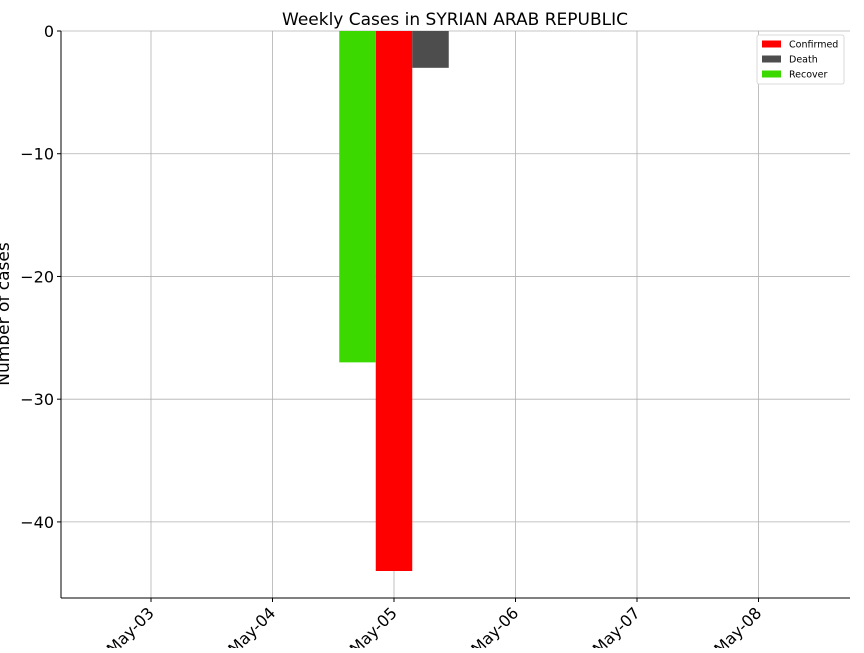 The height and width of the screenshot is (653, 864). Describe the element at coordinates (494, 625) in the screenshot. I see `x-tick-label: May-06` at that location.